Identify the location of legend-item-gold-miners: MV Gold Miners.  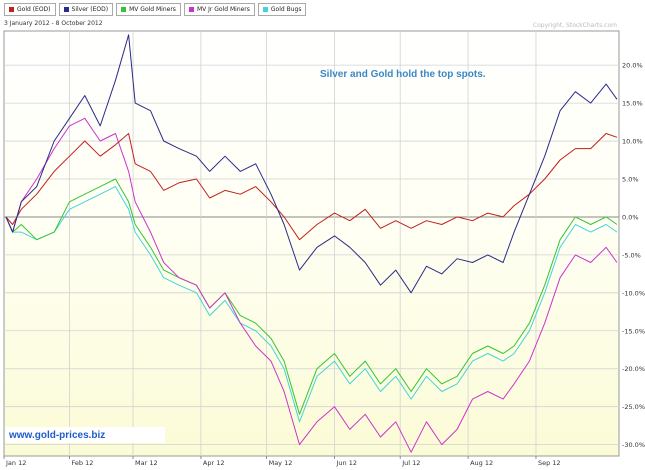
(148, 9).